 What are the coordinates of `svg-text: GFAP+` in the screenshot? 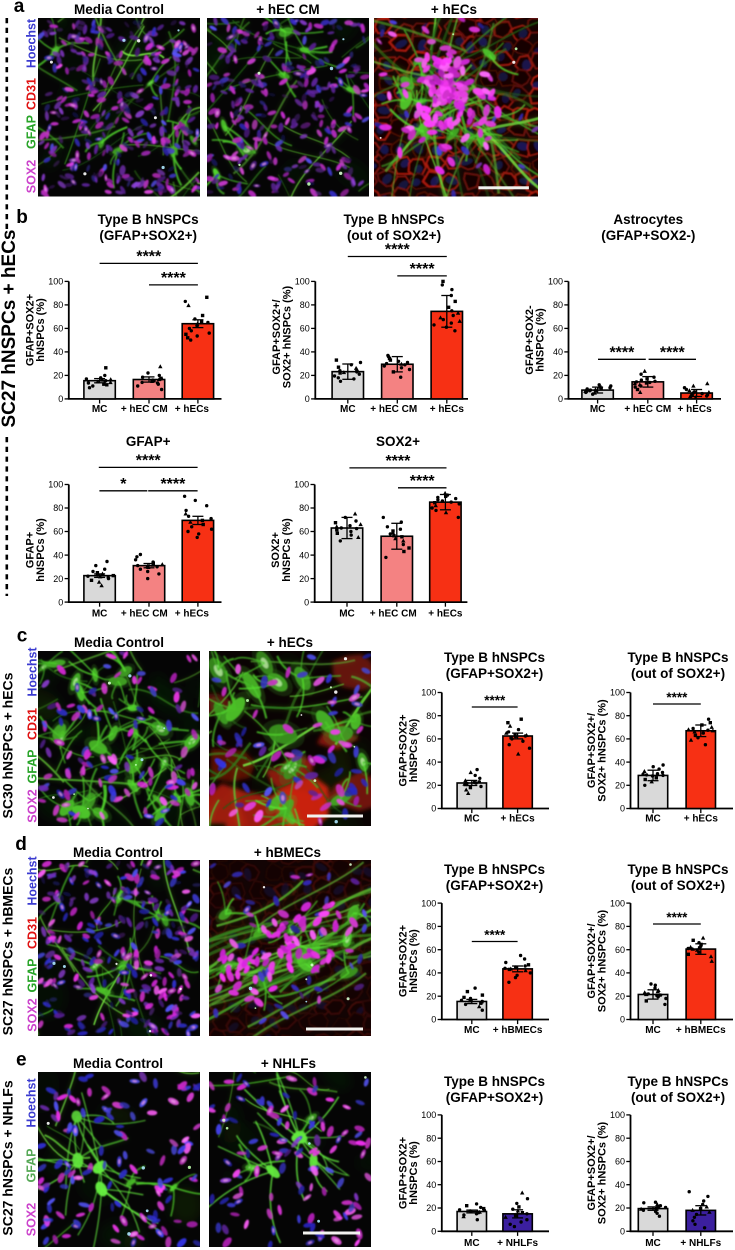 It's located at (30, 550).